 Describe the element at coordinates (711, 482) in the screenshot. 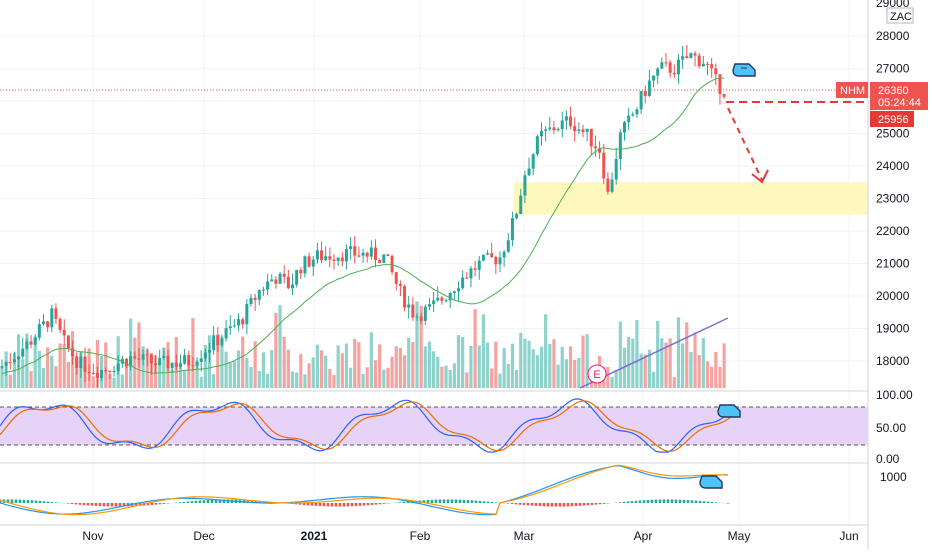

I see `macd-hand-icon` at that location.